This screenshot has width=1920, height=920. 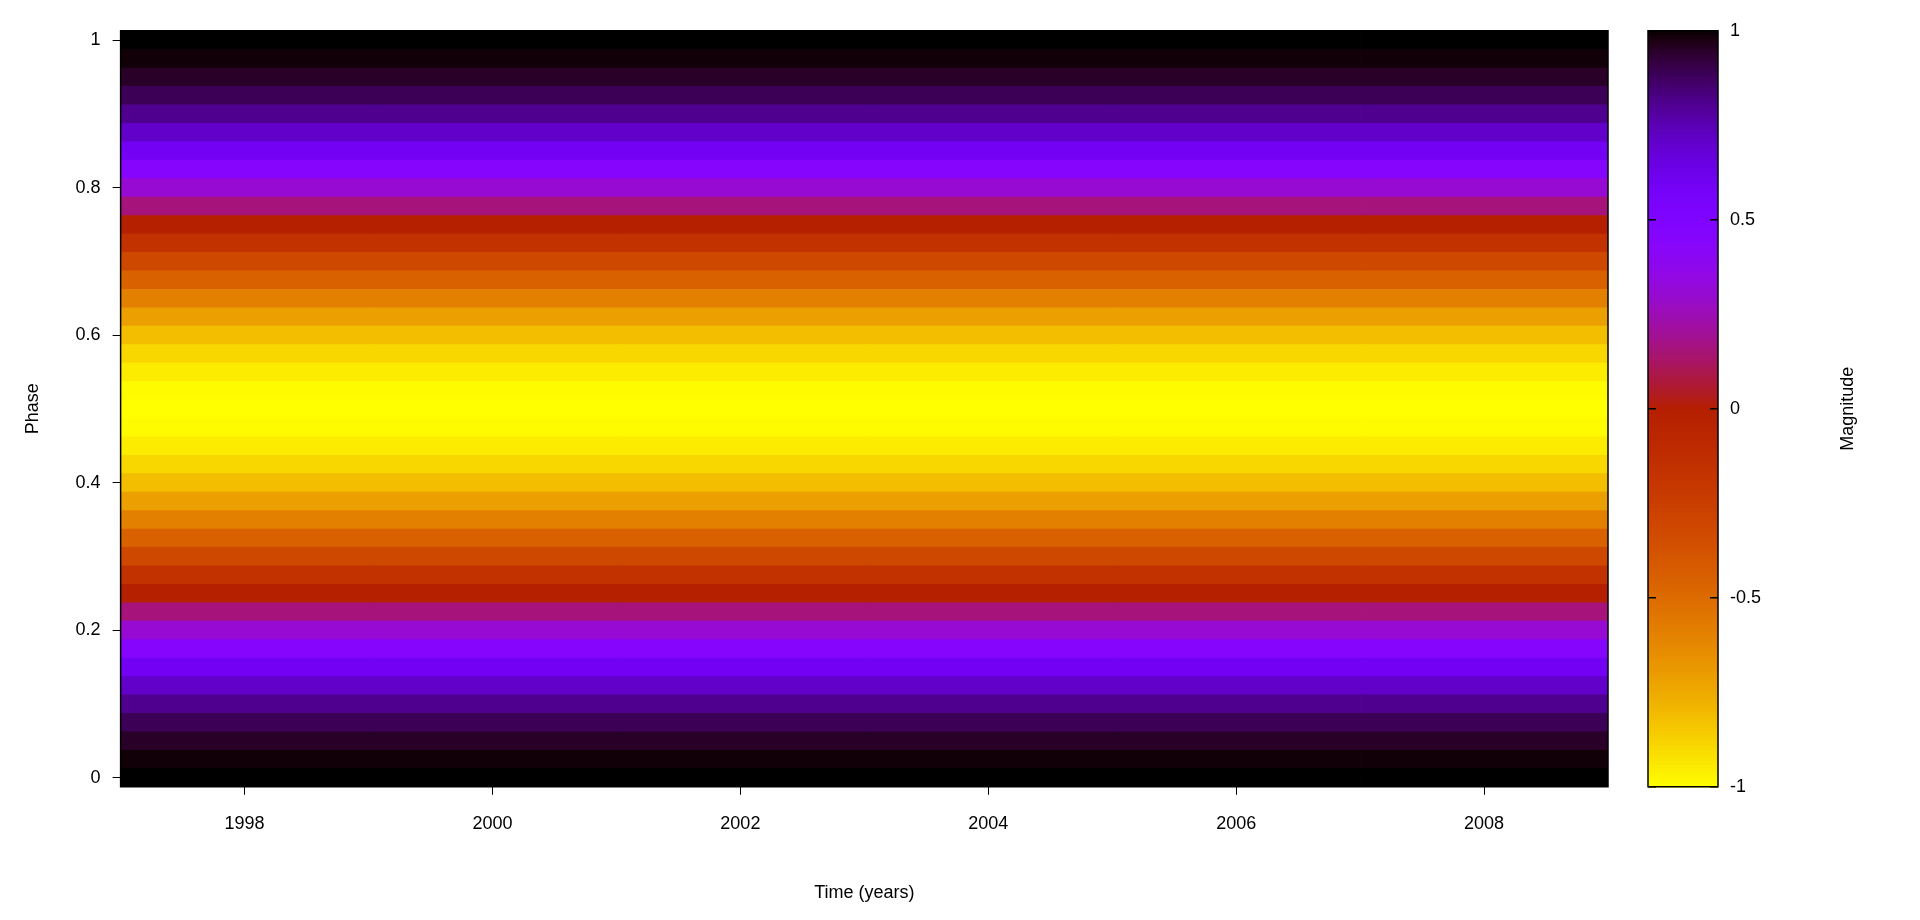 I want to click on y-tick-label: 1, so click(x=95, y=38).